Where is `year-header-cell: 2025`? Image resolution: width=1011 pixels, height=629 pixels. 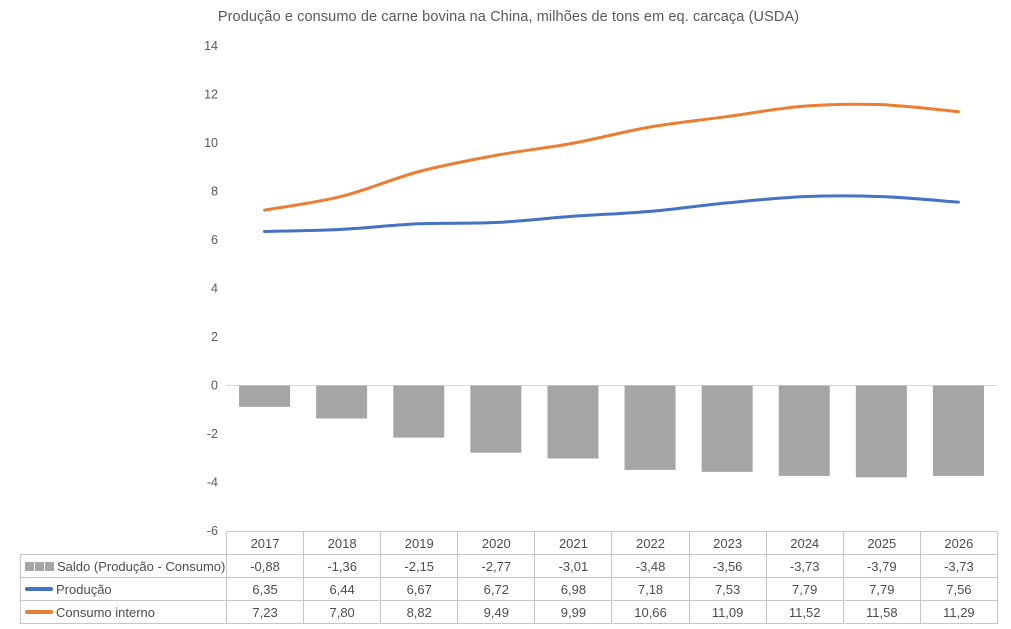
year-header-cell: 2025 is located at coordinates (881, 543).